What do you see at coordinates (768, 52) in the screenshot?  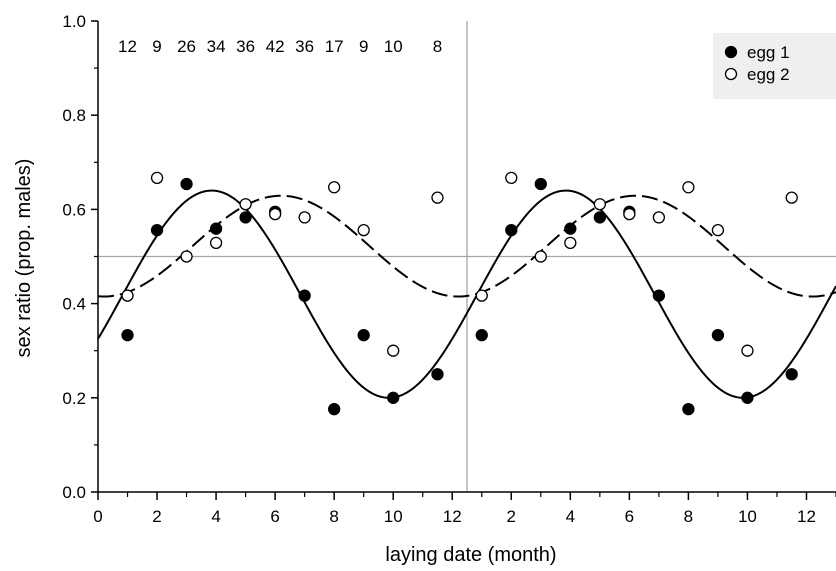 I see `legend-label: egg 1` at bounding box center [768, 52].